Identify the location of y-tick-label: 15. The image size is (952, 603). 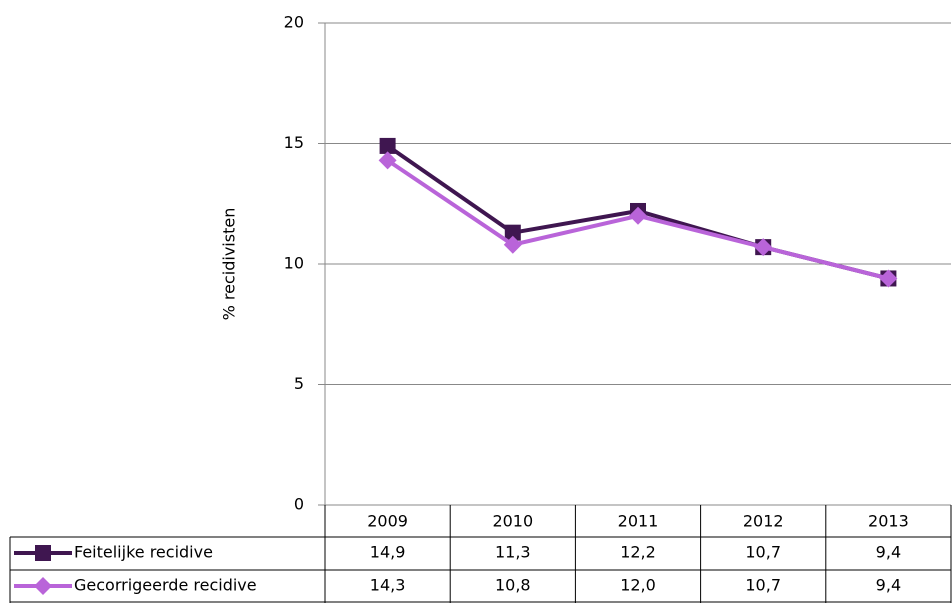
(294, 142).